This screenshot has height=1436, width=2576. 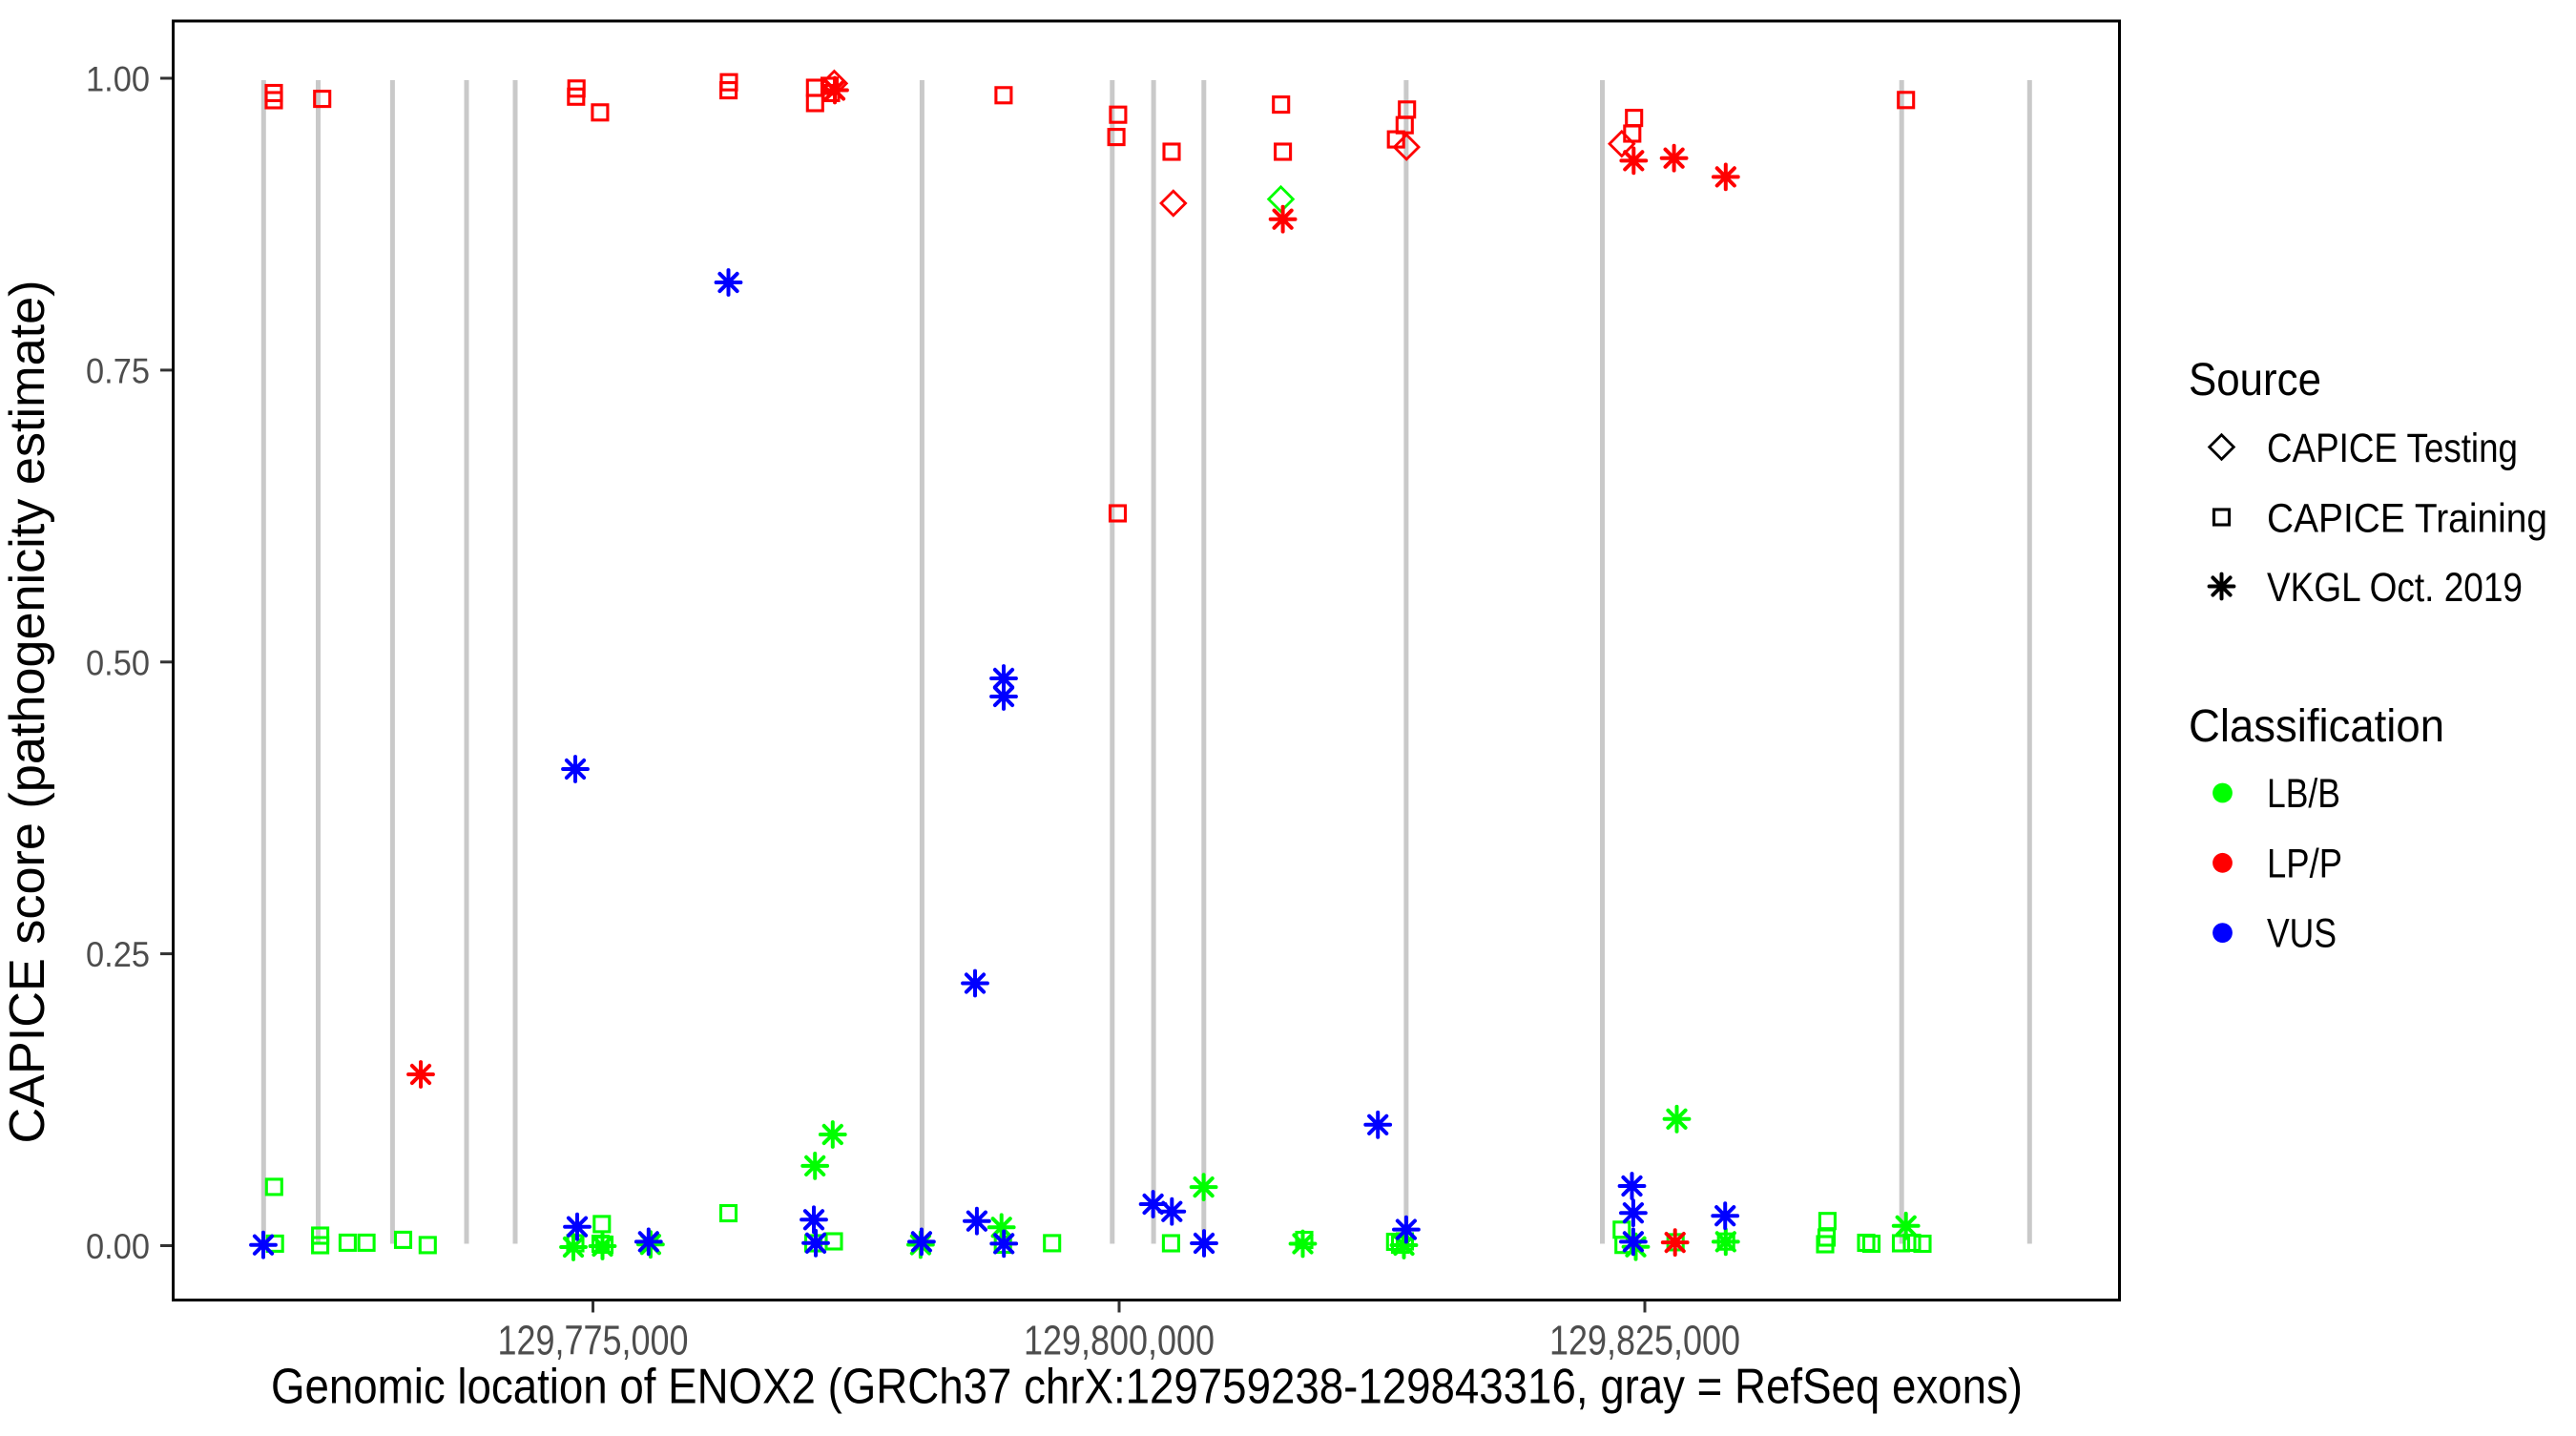 I want to click on svg-text: 0.25, so click(x=118, y=954).